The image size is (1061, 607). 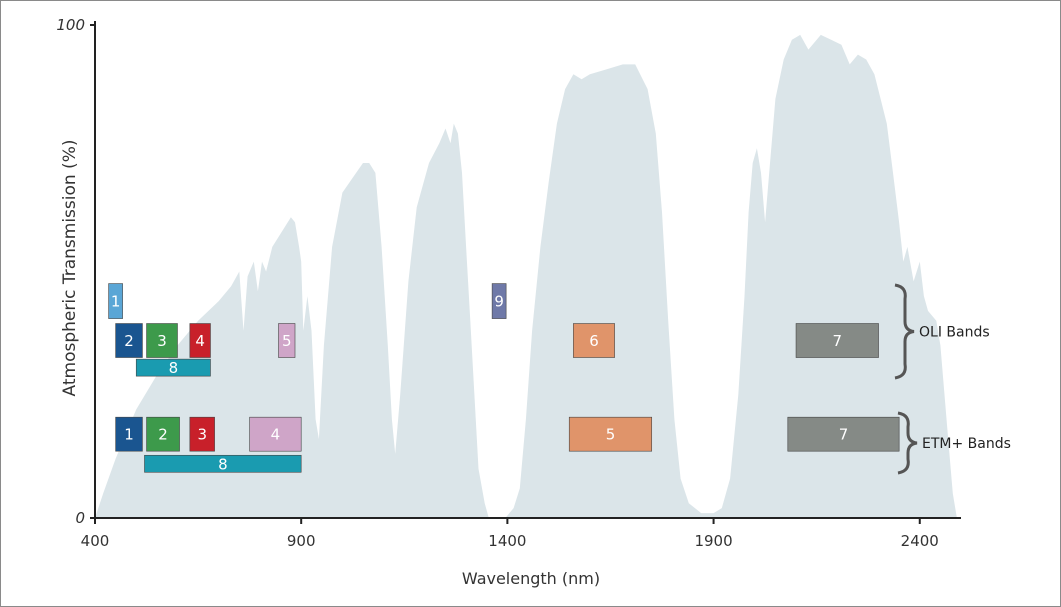 I want to click on band-etm-8-rect, so click(x=223, y=463).